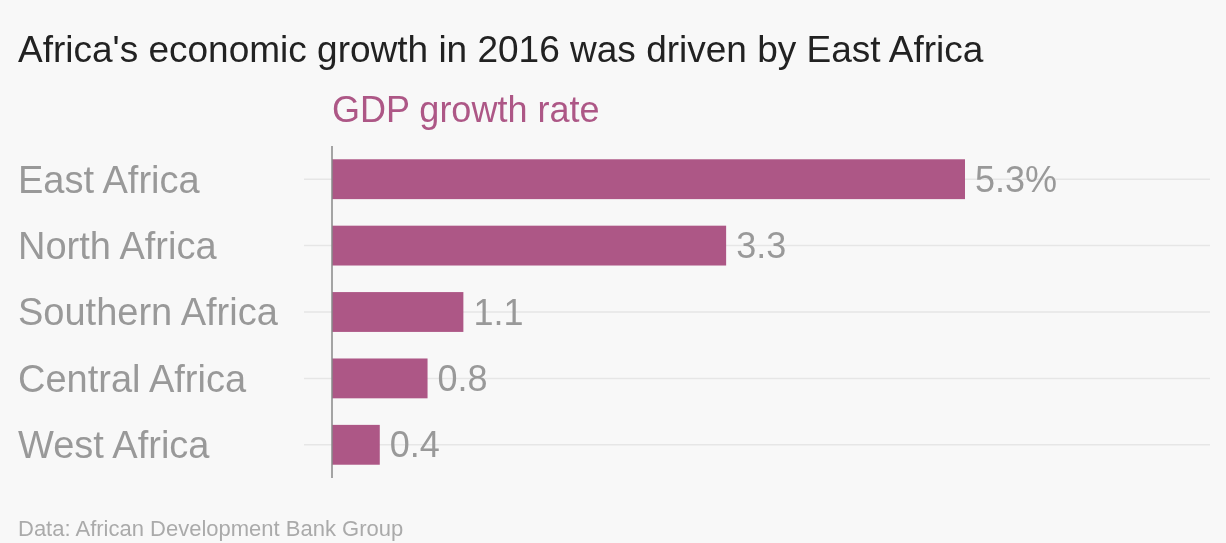  I want to click on y-tick-label: Southern Africa, so click(148, 312).